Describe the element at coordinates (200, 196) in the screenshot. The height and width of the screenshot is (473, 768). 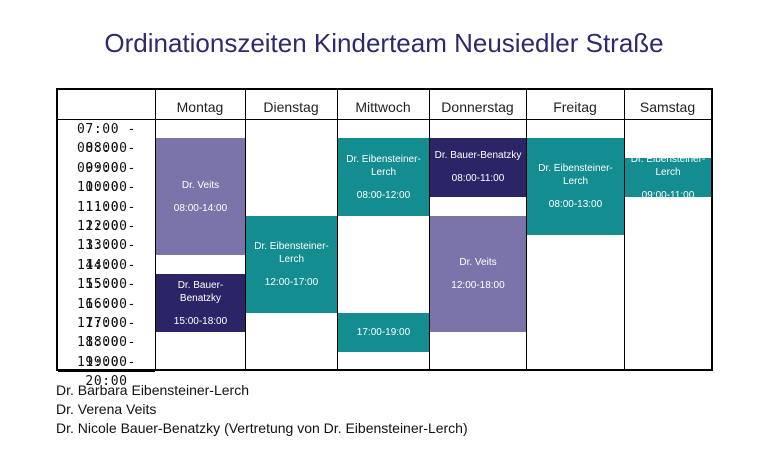
I see `schedule-block: Dr. Veits 08:00-14:00` at that location.